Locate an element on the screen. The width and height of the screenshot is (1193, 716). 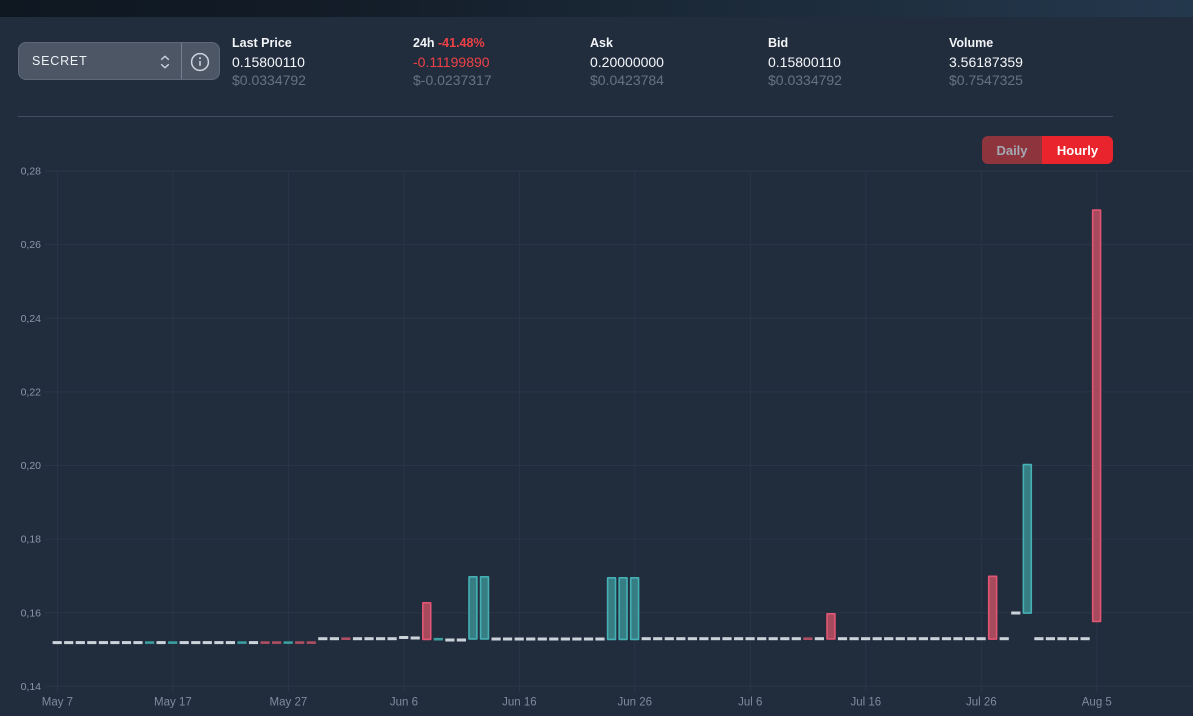
svg-text: May 17 is located at coordinates (173, 703).